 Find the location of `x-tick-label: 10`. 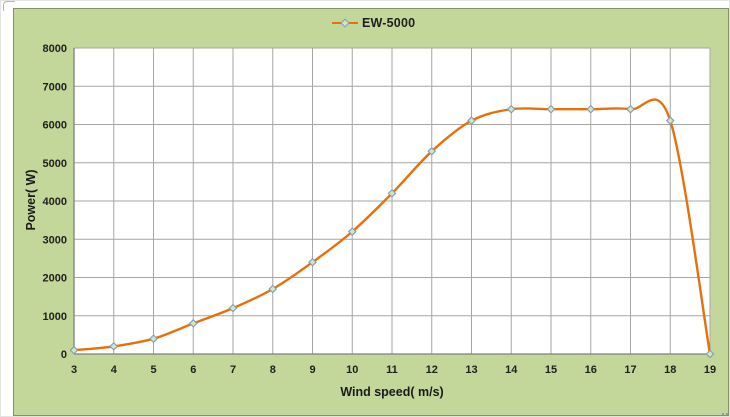

x-tick-label: 10 is located at coordinates (352, 370).